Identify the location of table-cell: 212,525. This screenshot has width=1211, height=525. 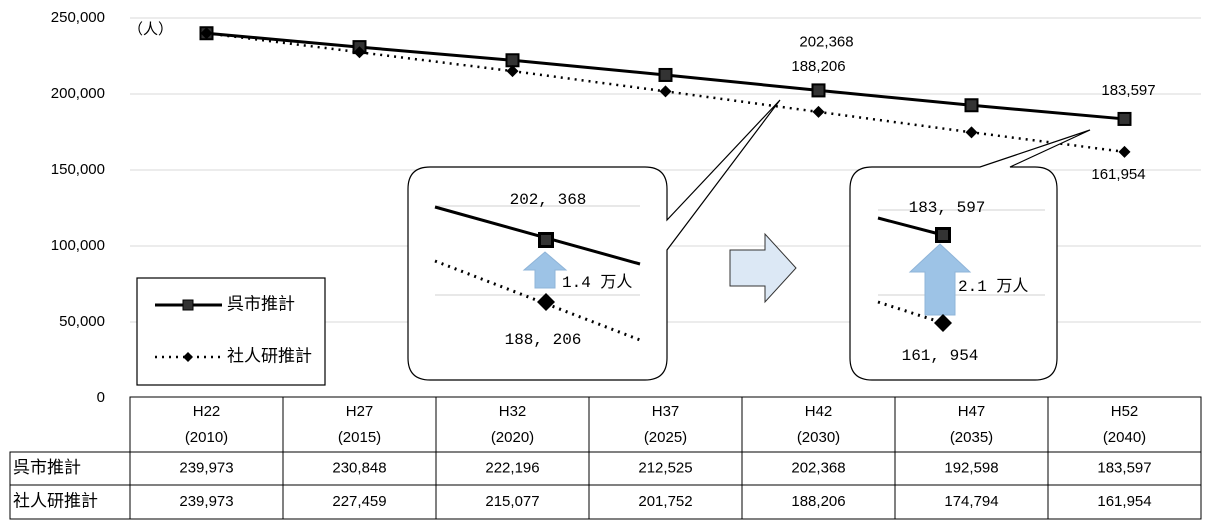
(665, 467).